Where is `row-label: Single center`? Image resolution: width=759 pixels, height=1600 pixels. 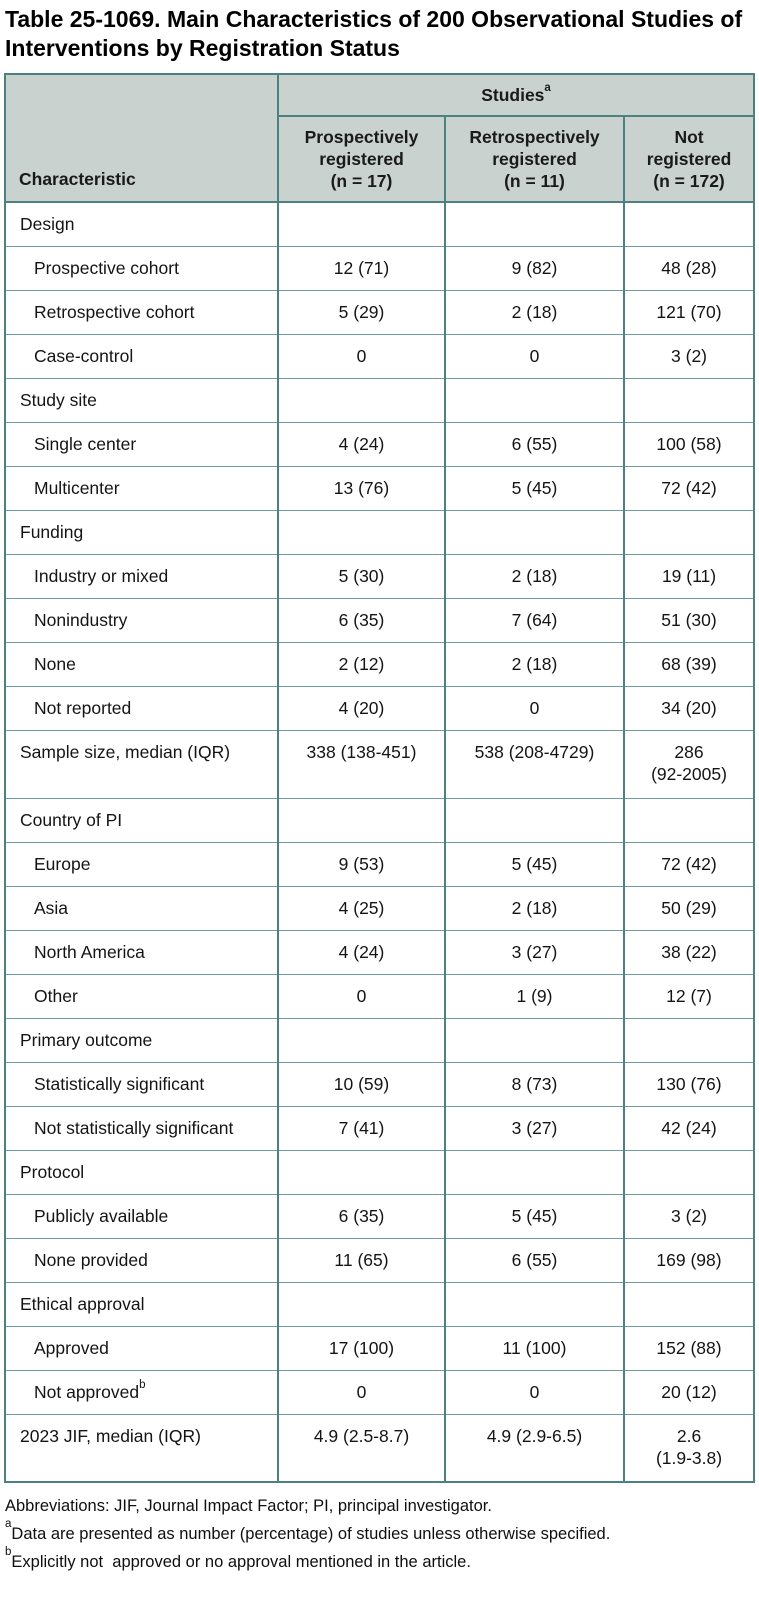
row-label: Single center is located at coordinates (141, 444).